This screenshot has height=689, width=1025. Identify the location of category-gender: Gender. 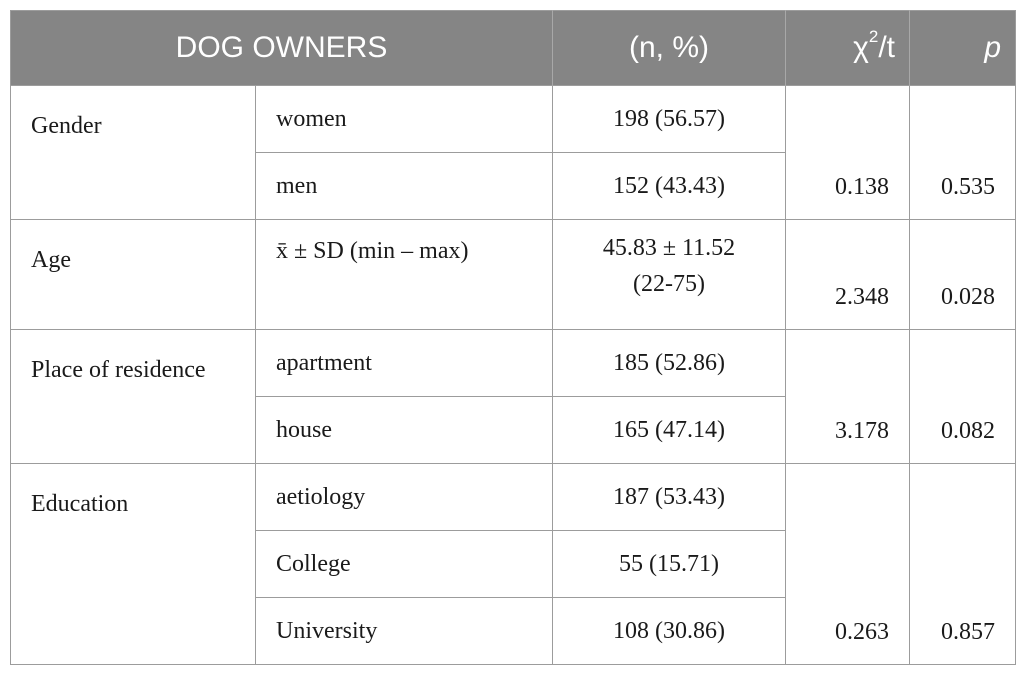
(133, 152).